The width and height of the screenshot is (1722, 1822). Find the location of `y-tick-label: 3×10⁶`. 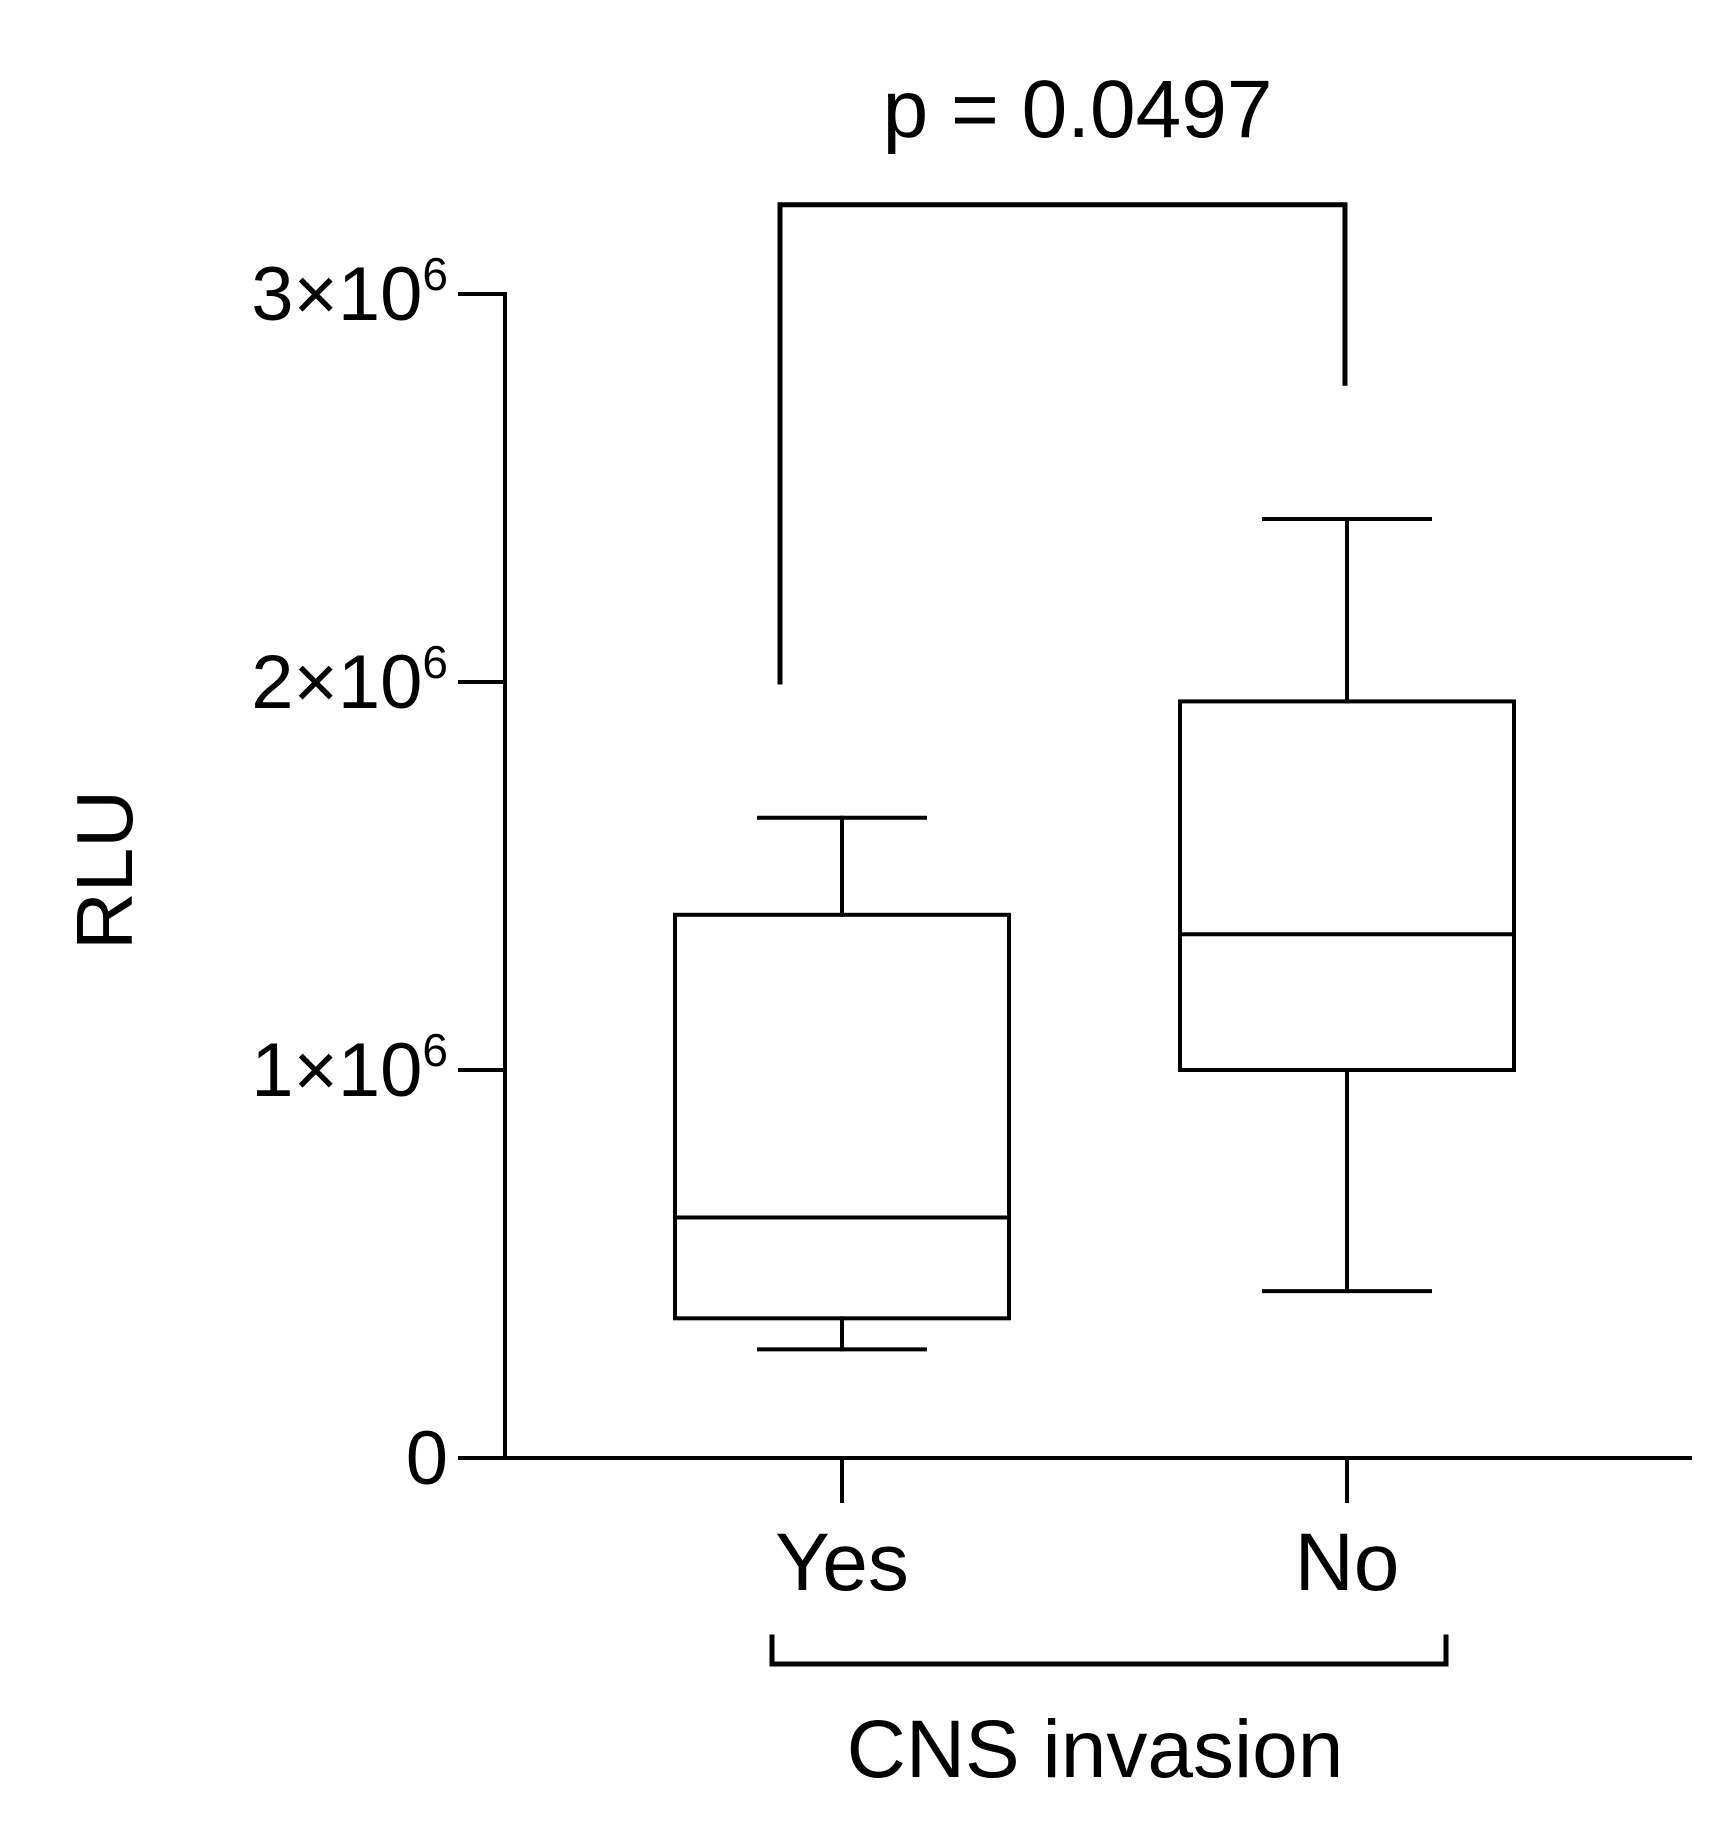

y-tick-label: 3×10⁶ is located at coordinates (349, 292).